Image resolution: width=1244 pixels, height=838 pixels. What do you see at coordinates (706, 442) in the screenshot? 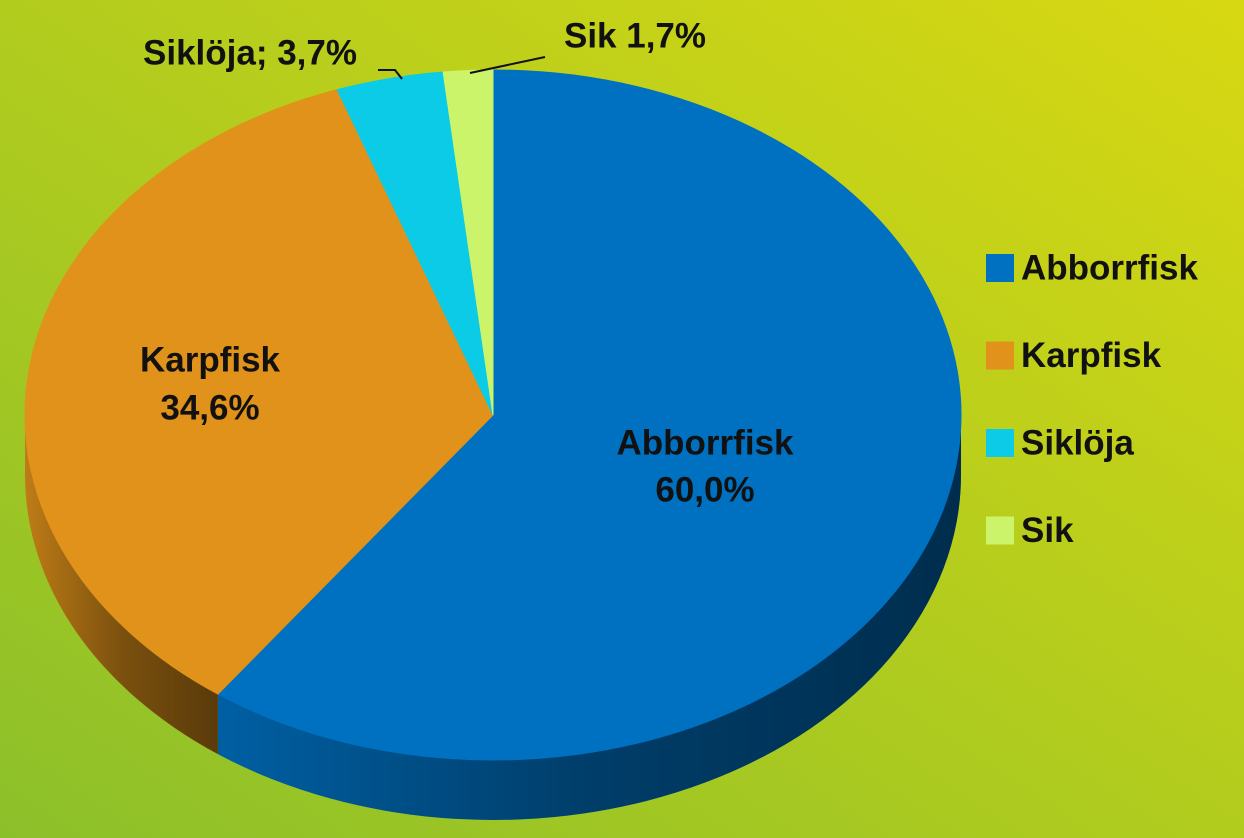
I see `data-label-category: Abborrfisk` at bounding box center [706, 442].